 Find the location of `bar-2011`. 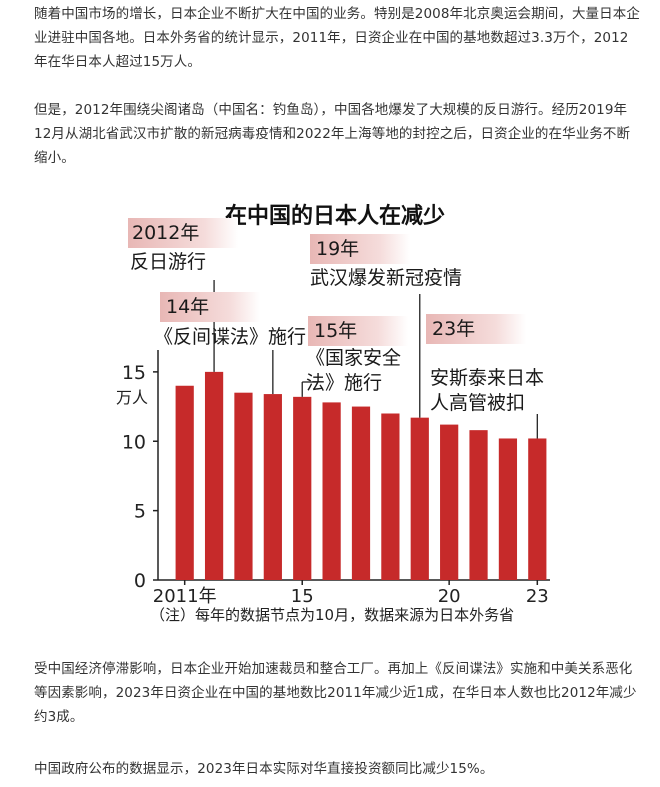

bar-2011 is located at coordinates (184, 482).